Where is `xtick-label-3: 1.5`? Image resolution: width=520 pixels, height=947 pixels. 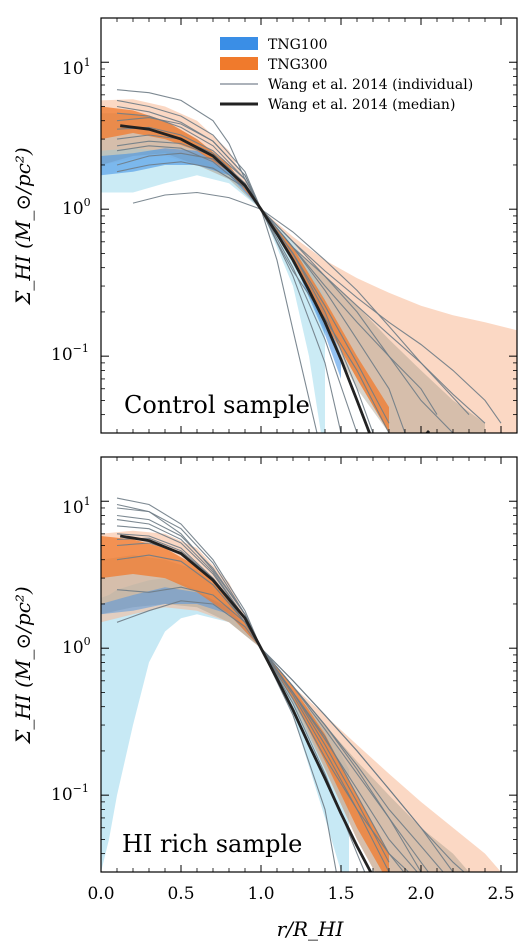 xtick-label-3: 1.5 is located at coordinates (340, 894).